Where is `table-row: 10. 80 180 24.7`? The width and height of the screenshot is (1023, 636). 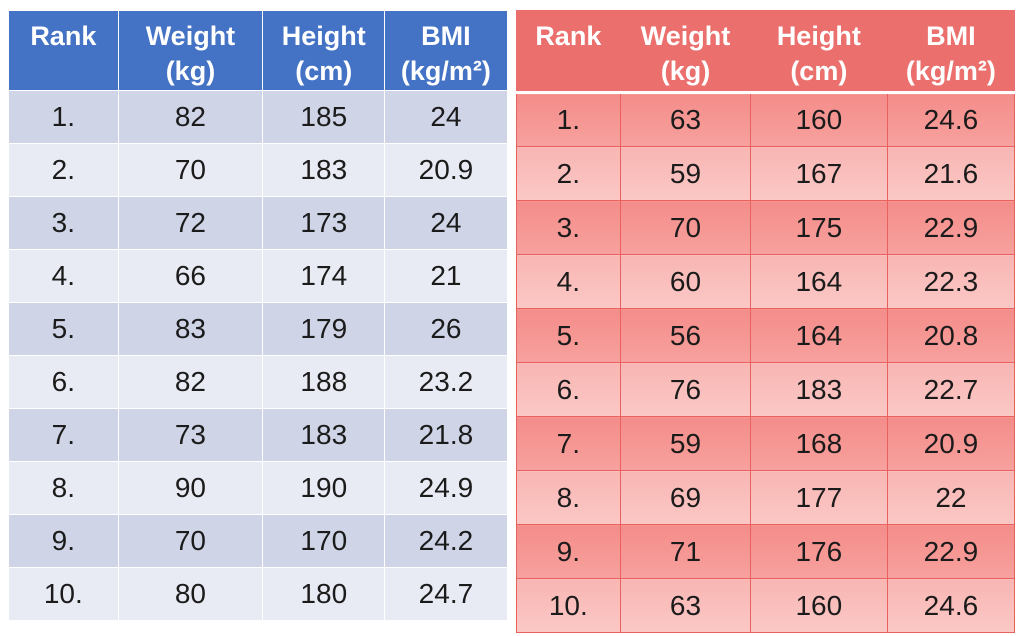
table-row: 10. 80 180 24.7 is located at coordinates (258, 594).